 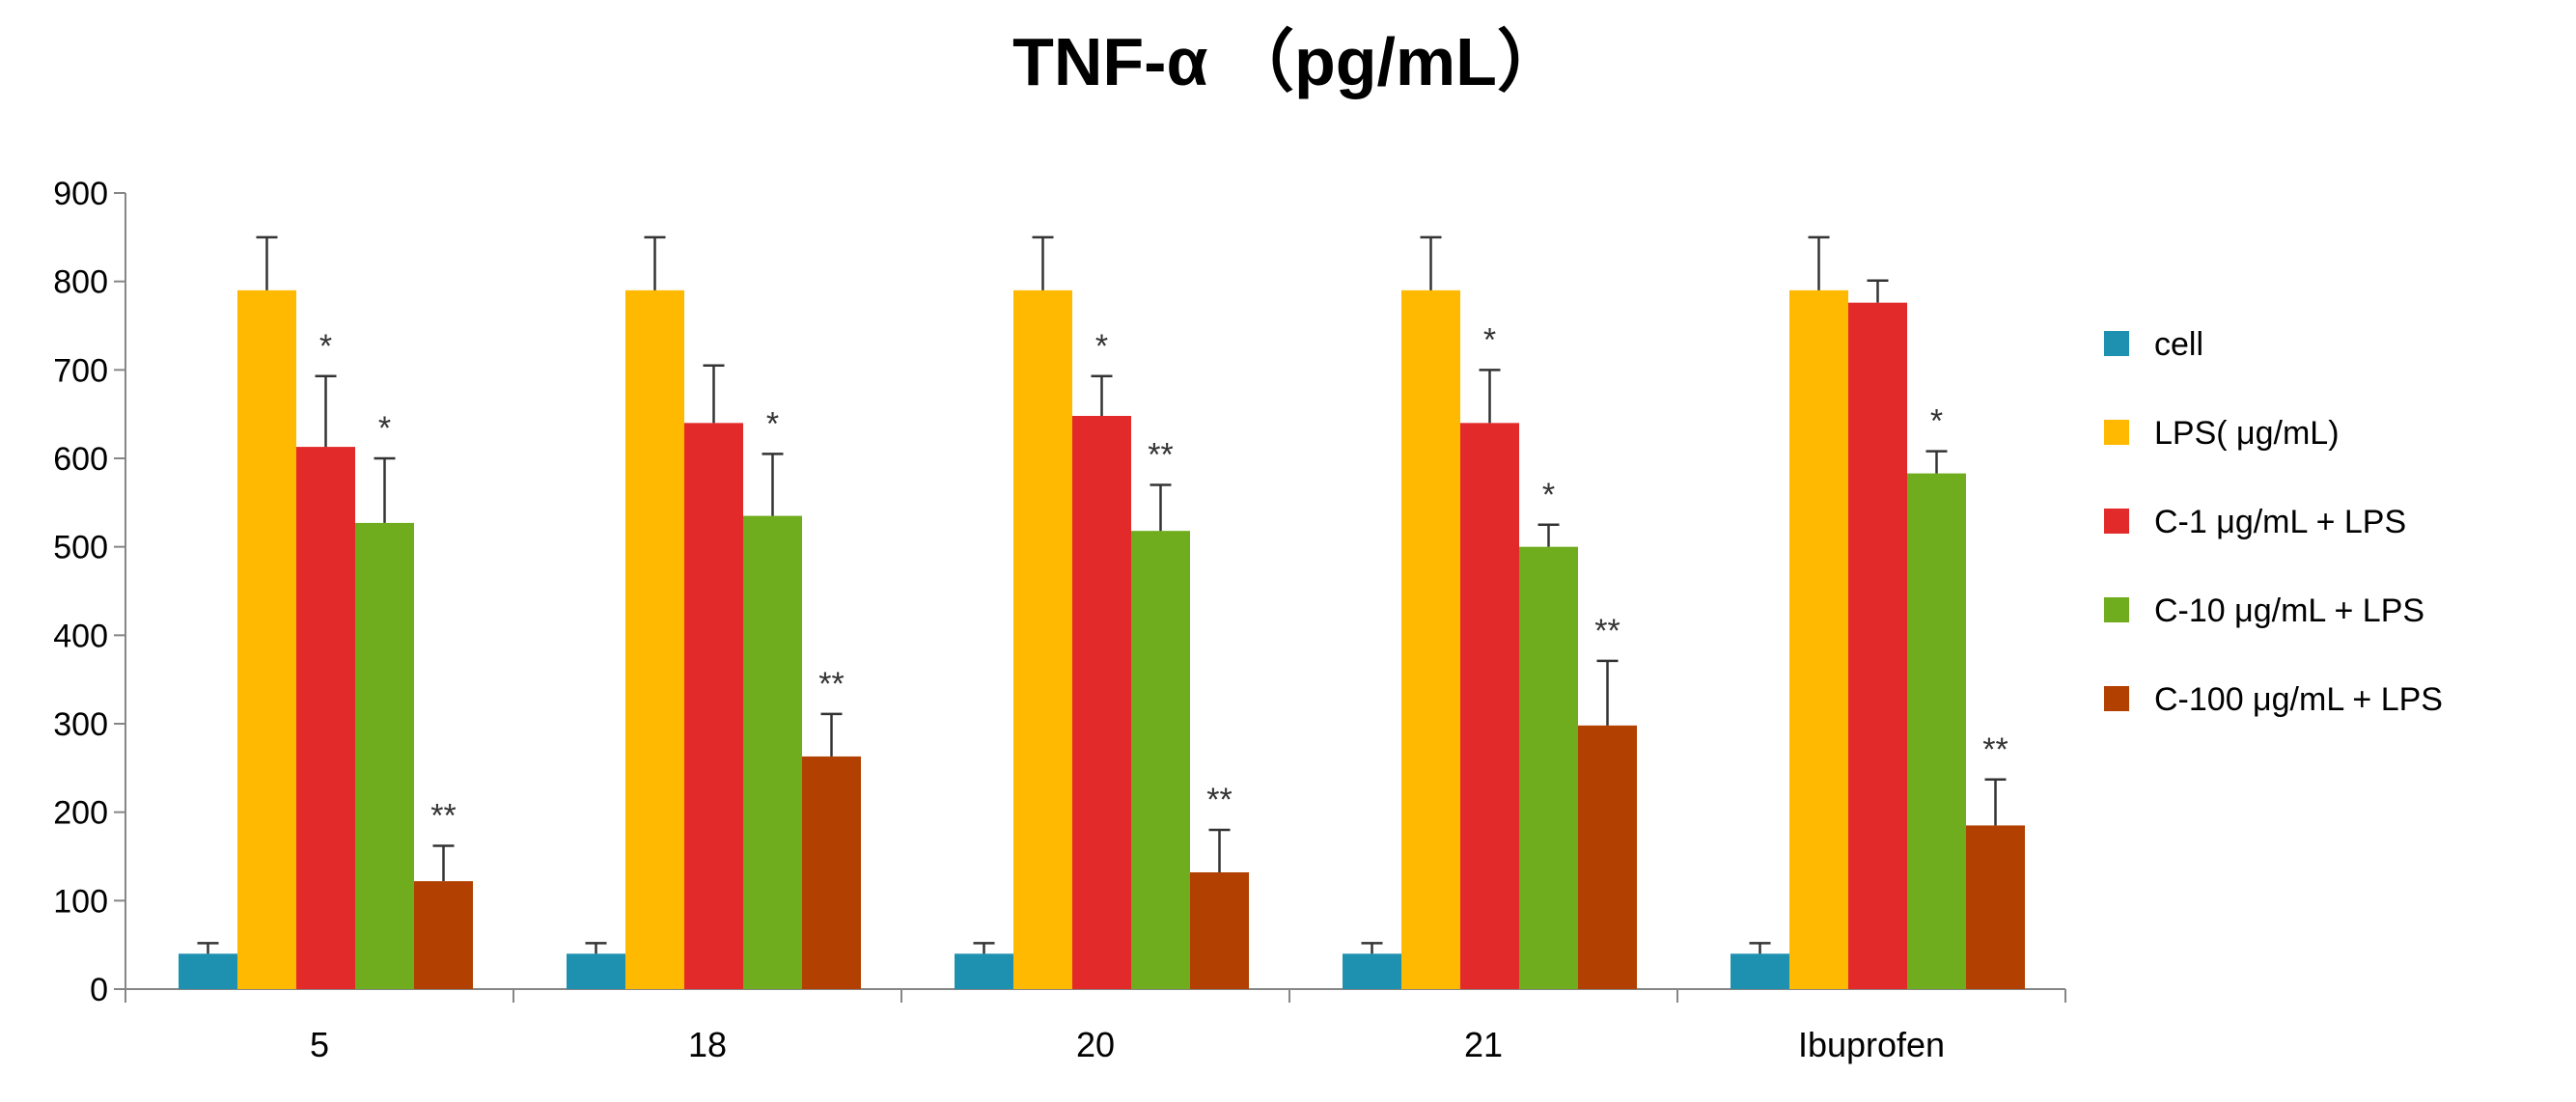 What do you see at coordinates (1483, 1044) in the screenshot?
I see `x-category-label: 21` at bounding box center [1483, 1044].